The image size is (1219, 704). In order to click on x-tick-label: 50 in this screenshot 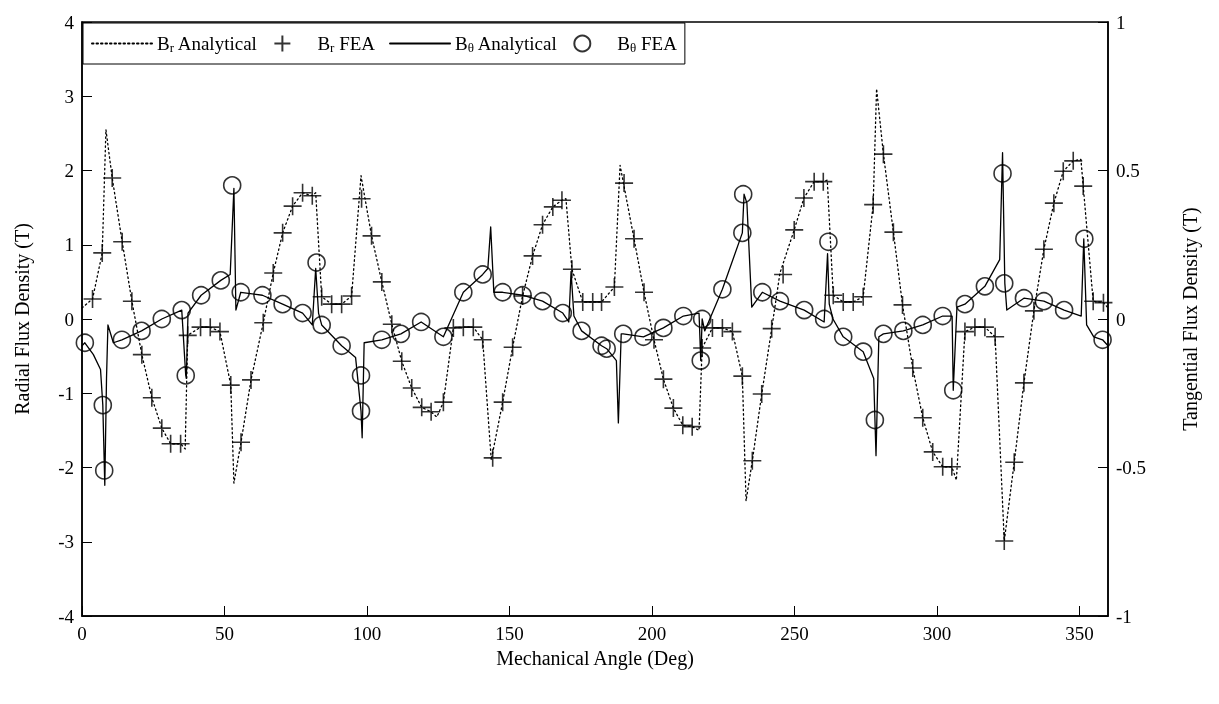, I will do `click(224, 633)`.